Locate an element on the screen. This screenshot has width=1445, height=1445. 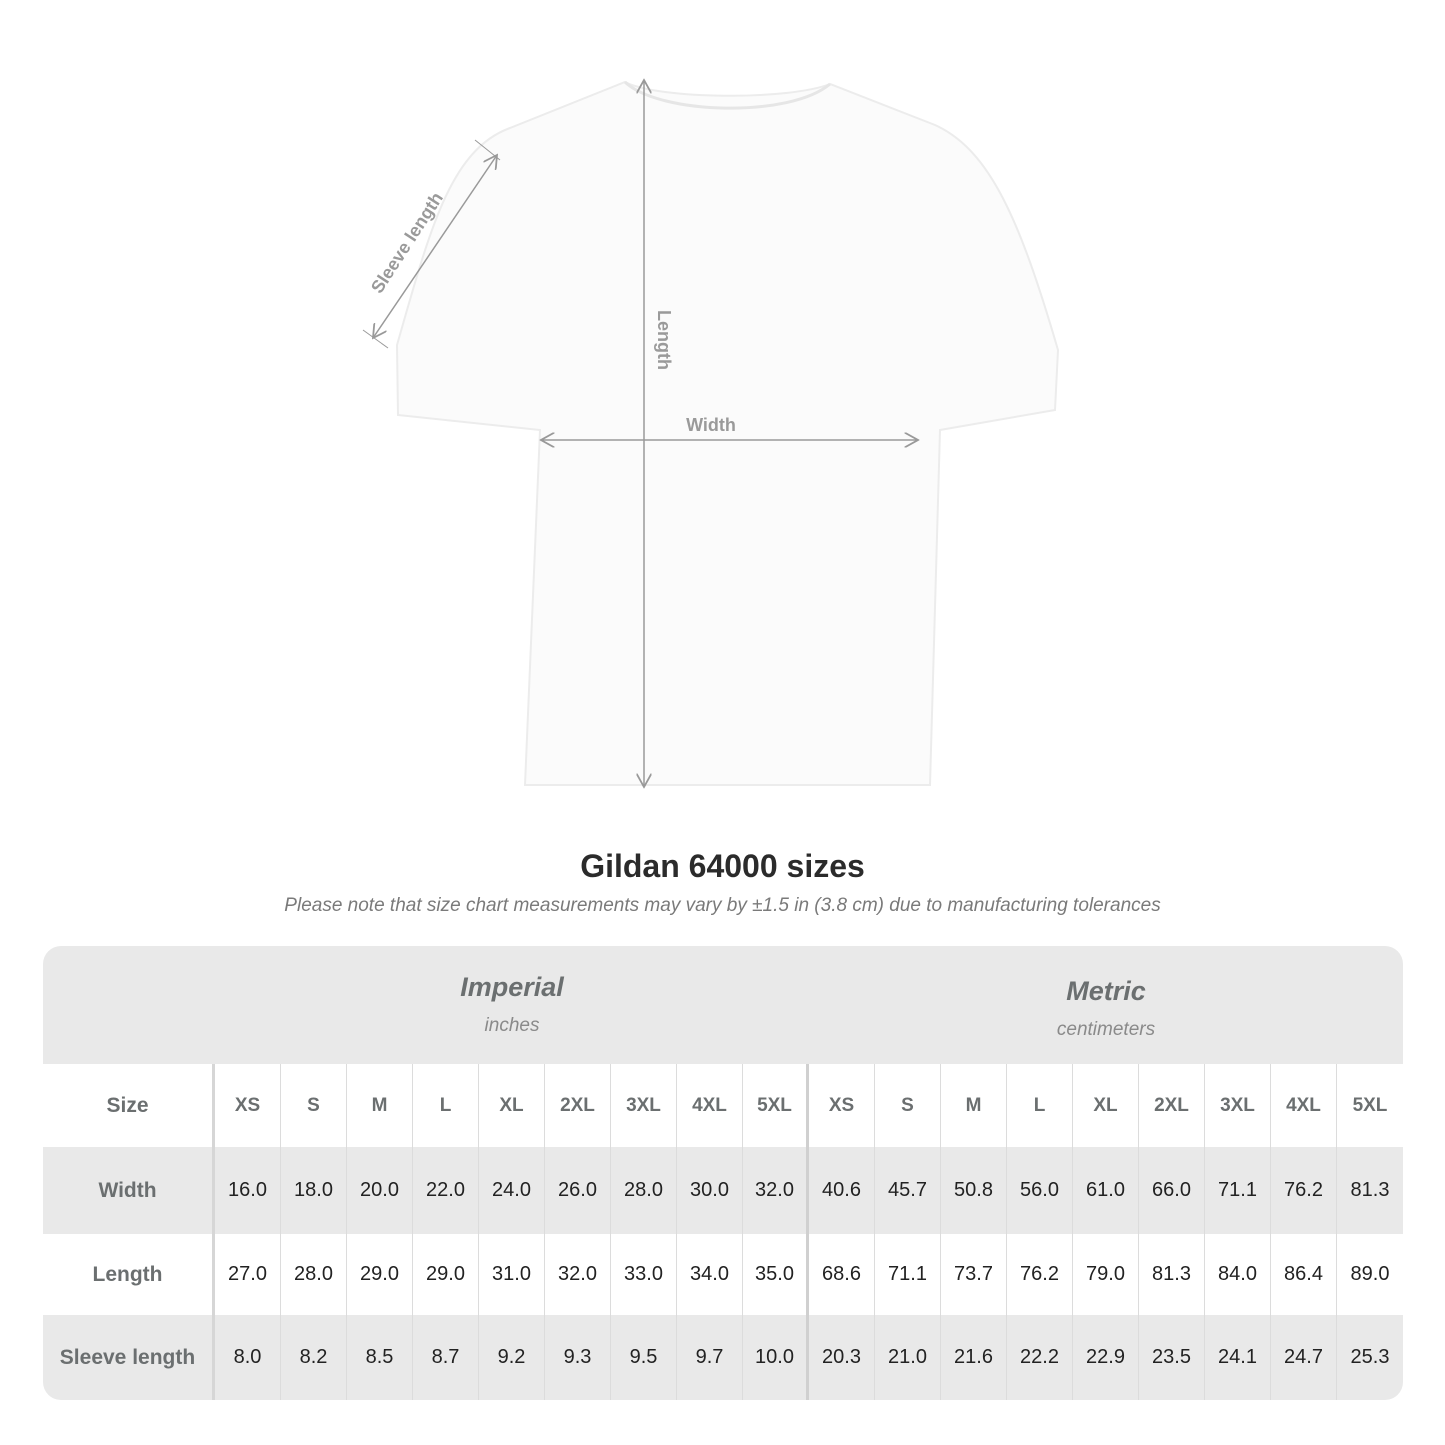
table-cell: 22.2 is located at coordinates (1040, 1357).